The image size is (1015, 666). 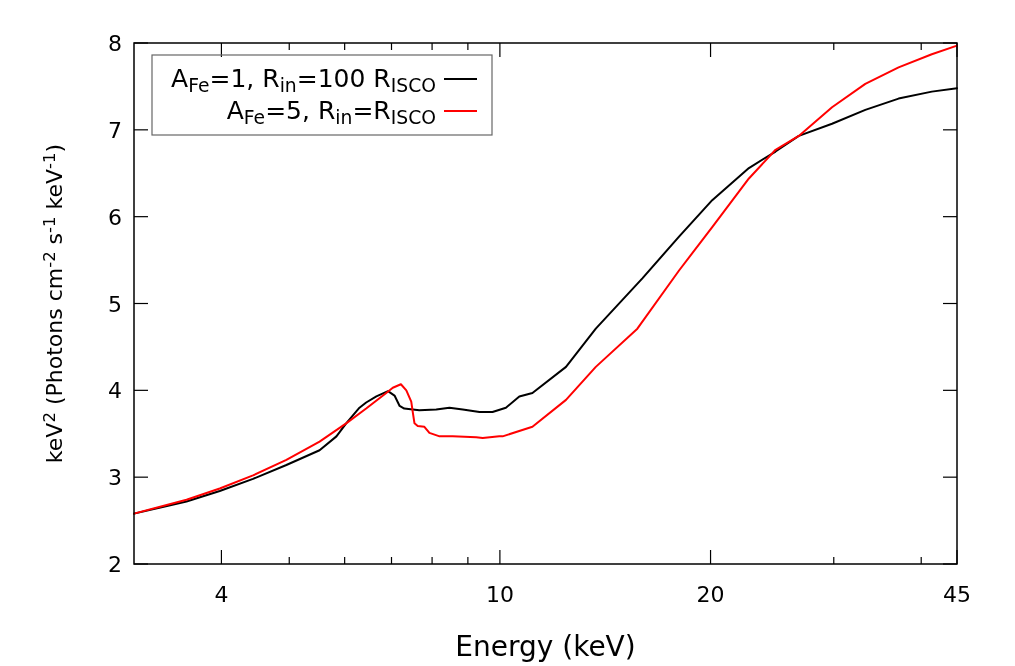 I want to click on x-tick-label: 45, so click(x=957, y=594).